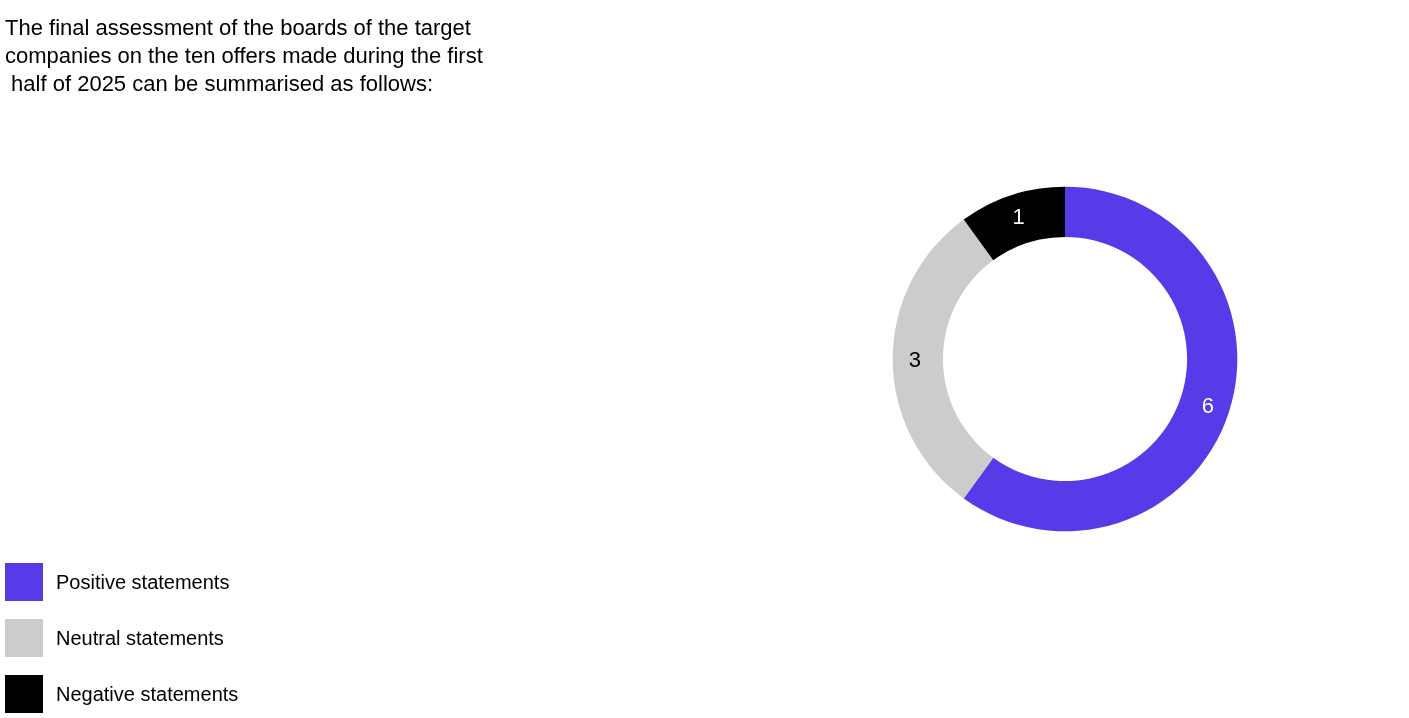 The height and width of the screenshot is (718, 1409). What do you see at coordinates (1018, 216) in the screenshot?
I see `data-label: 1` at bounding box center [1018, 216].